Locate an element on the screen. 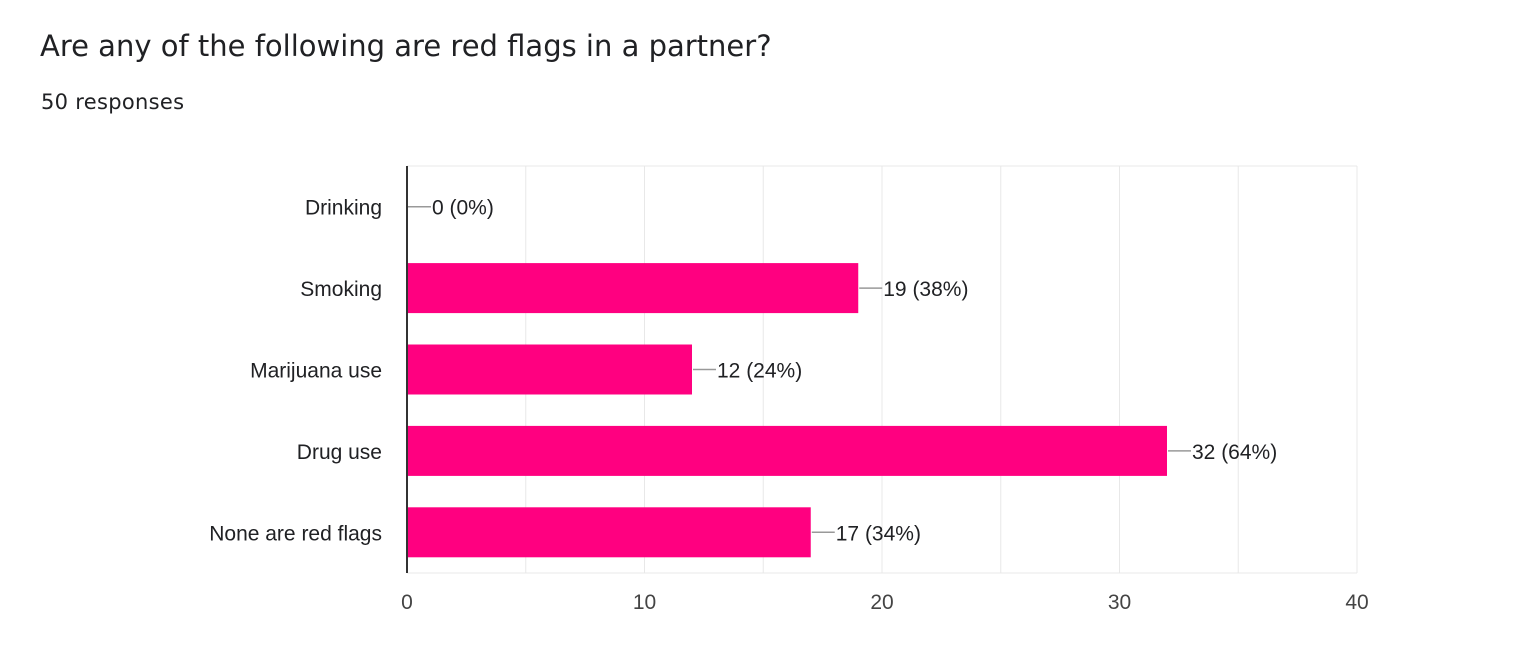  category-label: None are red flags is located at coordinates (295, 533).